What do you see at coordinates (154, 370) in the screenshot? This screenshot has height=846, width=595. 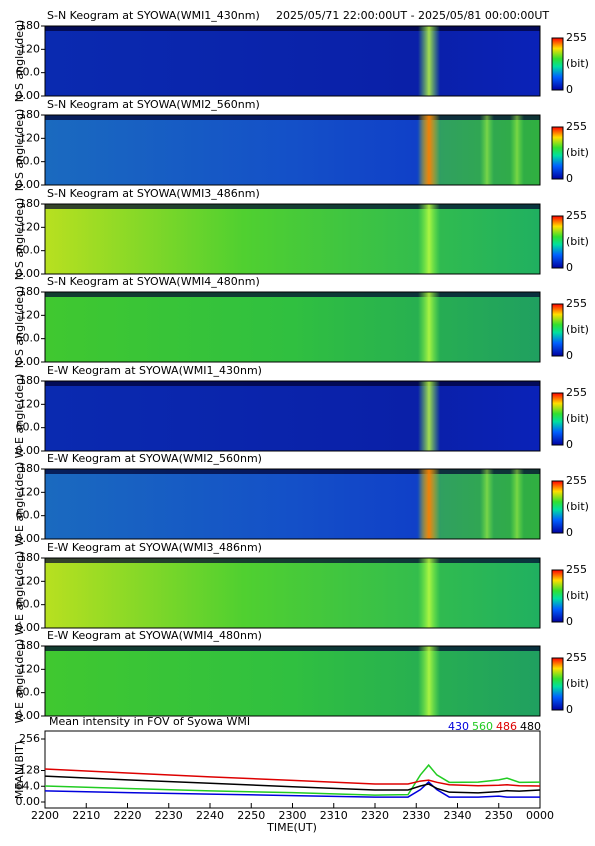 I see `panel-title: E-W Keogram at SYOWA(WMI1_430nm)` at bounding box center [154, 370].